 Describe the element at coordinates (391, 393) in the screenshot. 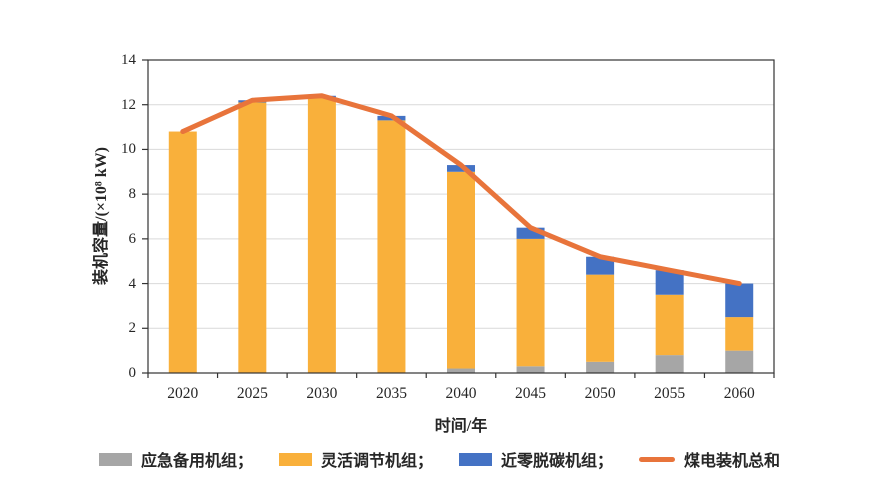

I see `x-tick-label: 2035` at that location.